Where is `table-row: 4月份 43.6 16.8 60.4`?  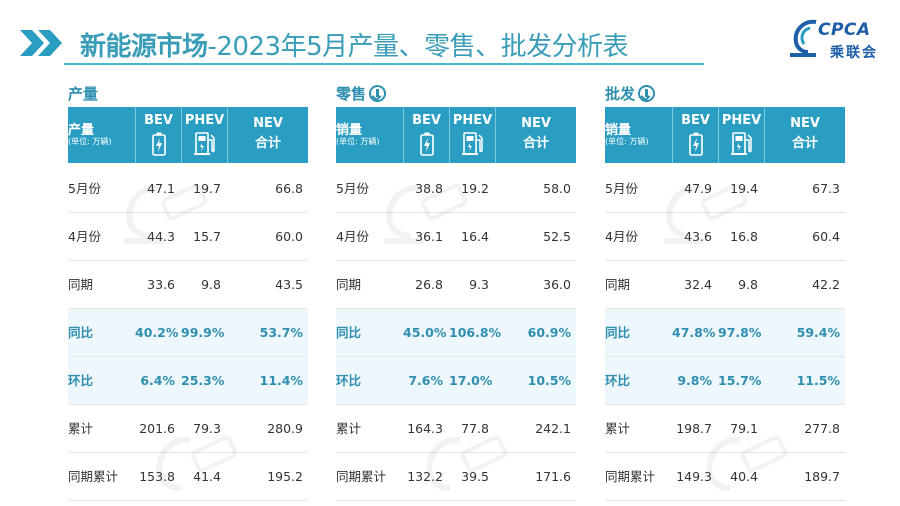
table-row: 4月份 43.6 16.8 60.4 is located at coordinates (725, 237).